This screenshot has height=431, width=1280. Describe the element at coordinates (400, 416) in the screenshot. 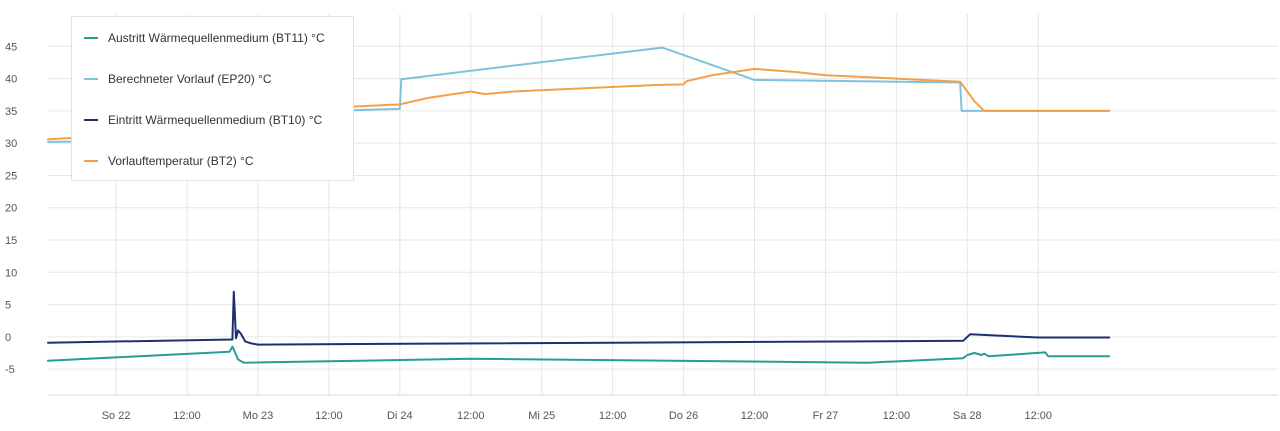

I see `x-tick-label: Di 24` at that location.